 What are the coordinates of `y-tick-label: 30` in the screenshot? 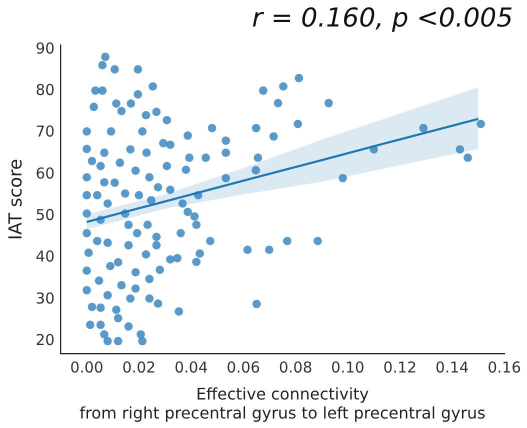 It's located at (45, 298).